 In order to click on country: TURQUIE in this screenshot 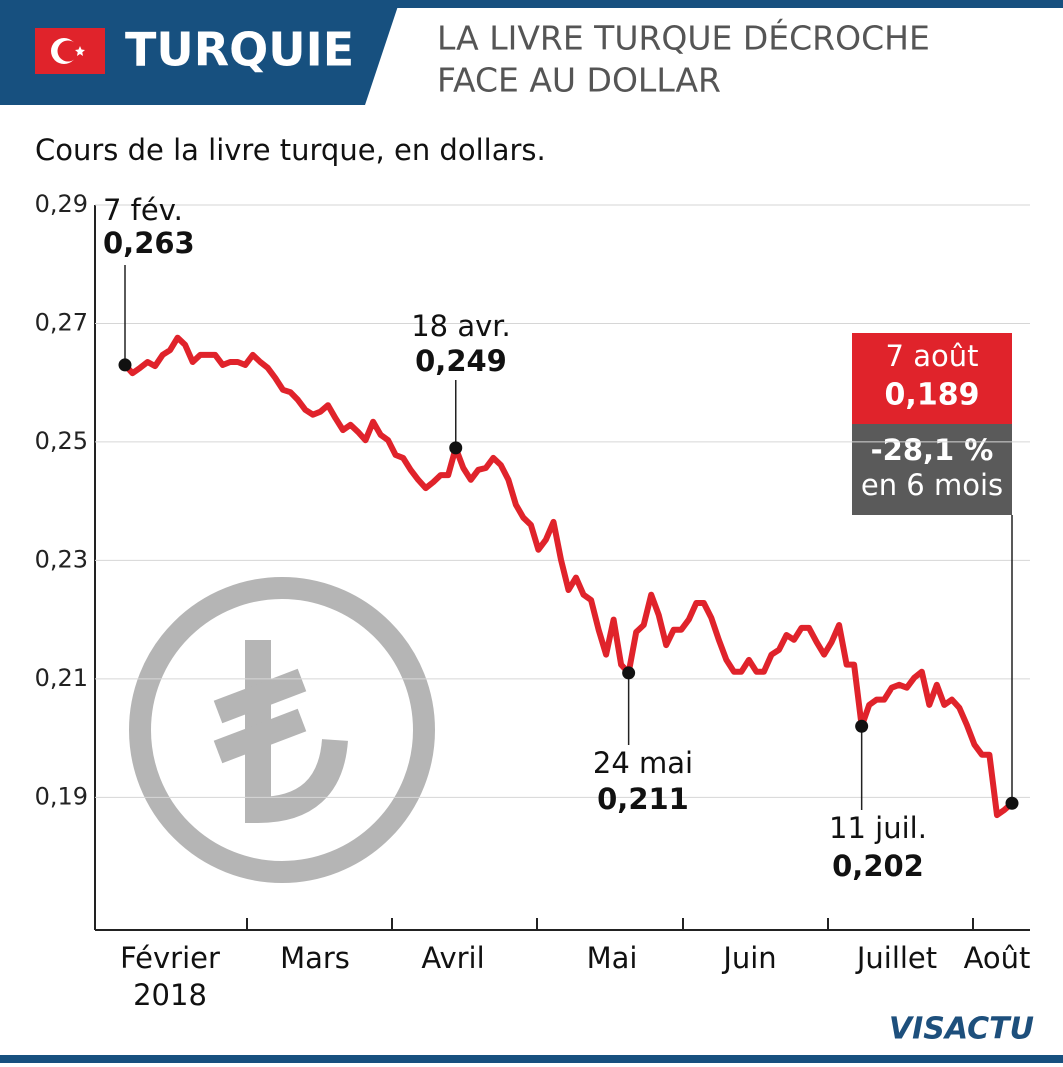, I will do `click(239, 50)`.